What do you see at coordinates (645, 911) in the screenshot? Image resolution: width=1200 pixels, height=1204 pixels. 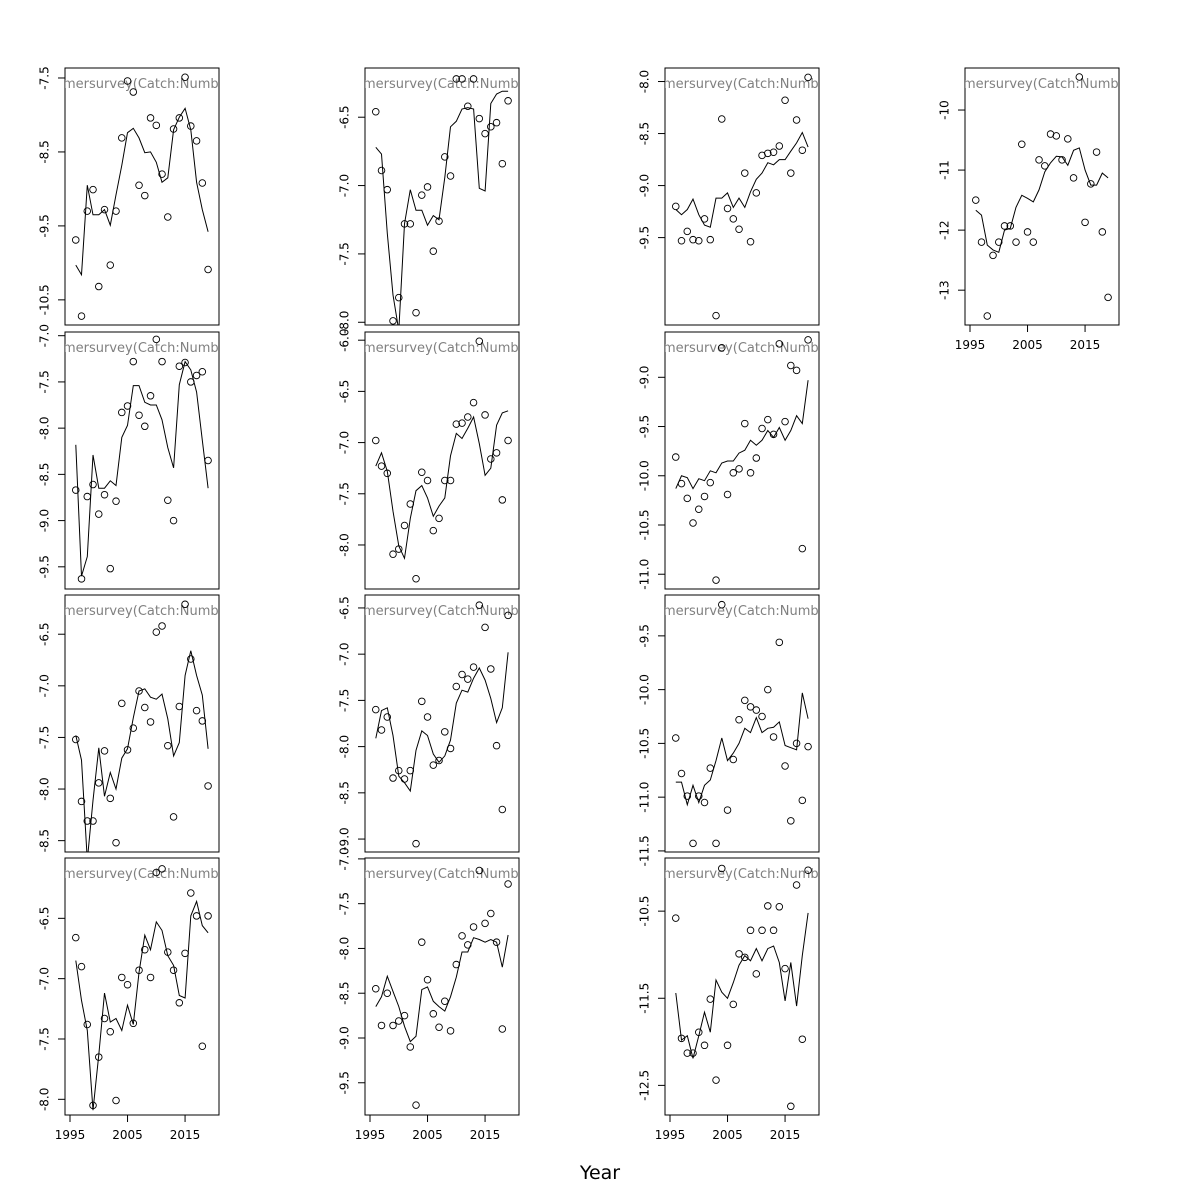 I see `y-tick-label: -10.5` at bounding box center [645, 911].